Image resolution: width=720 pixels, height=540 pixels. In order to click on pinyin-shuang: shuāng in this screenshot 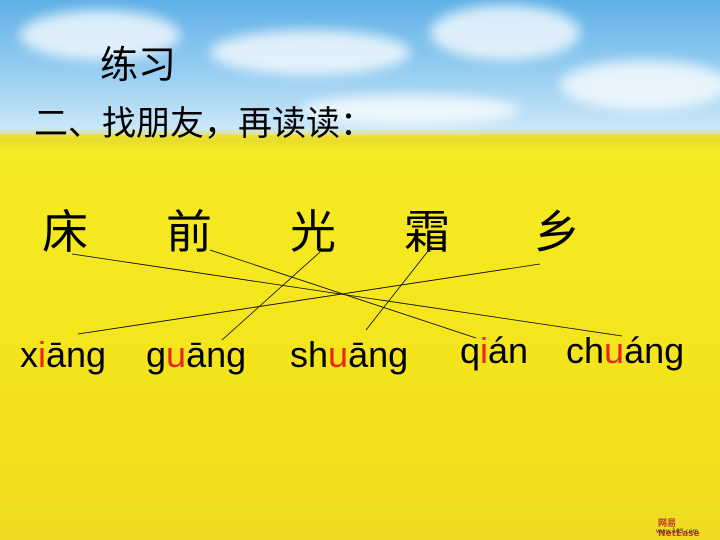, I will do `click(349, 355)`.